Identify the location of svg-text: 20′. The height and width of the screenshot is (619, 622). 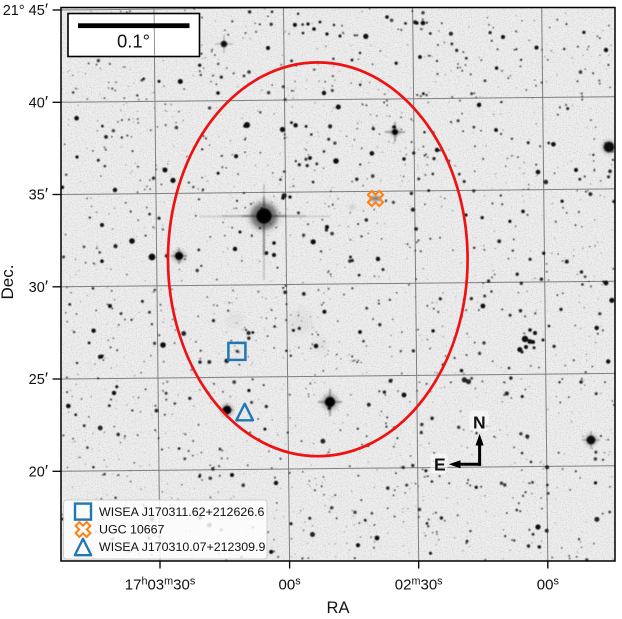
(38, 470).